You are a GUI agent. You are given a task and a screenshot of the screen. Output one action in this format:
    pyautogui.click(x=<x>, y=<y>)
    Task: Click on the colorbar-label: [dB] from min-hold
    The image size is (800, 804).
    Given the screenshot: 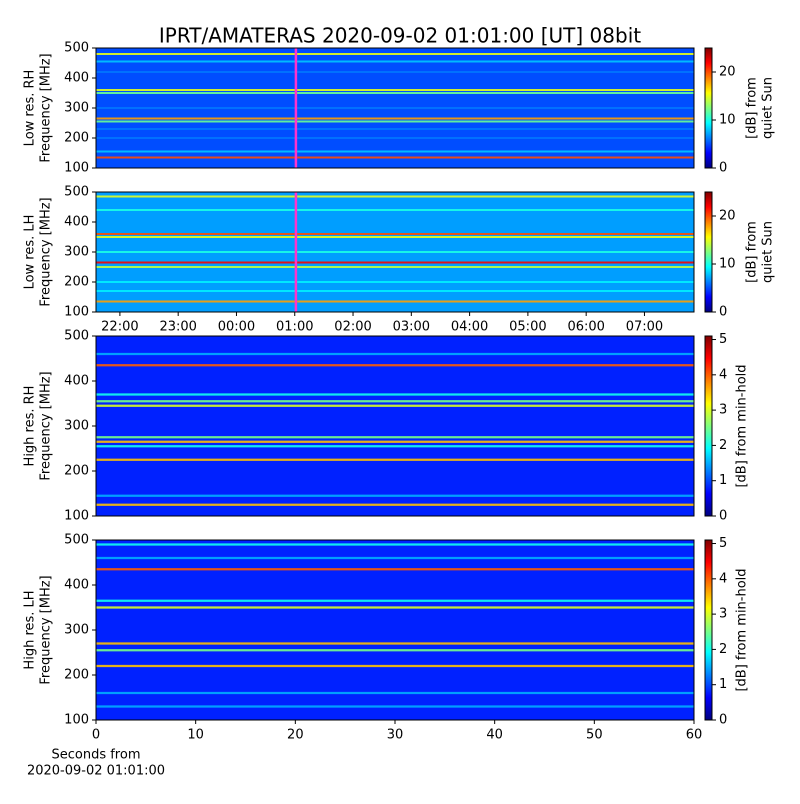 What is the action you would take?
    pyautogui.click(x=742, y=425)
    